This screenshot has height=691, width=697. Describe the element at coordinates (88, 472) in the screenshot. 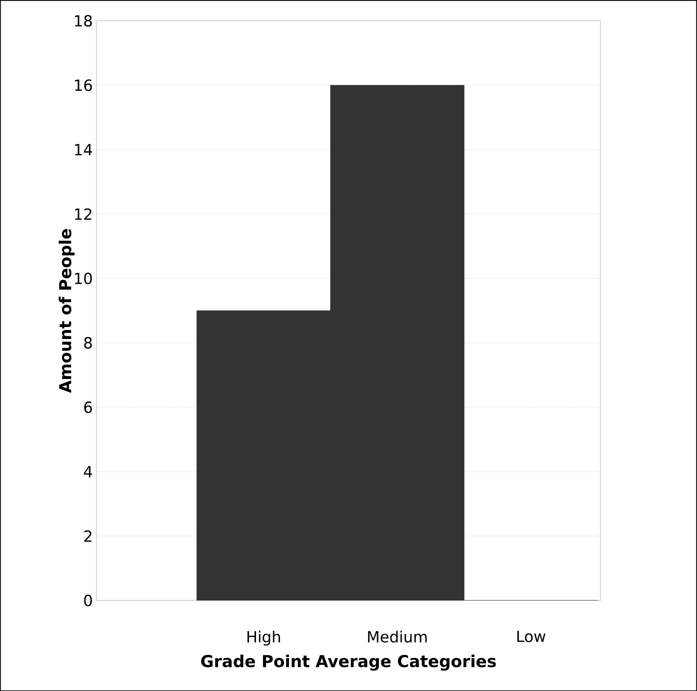

I see `y-tick-label: 4` at that location.